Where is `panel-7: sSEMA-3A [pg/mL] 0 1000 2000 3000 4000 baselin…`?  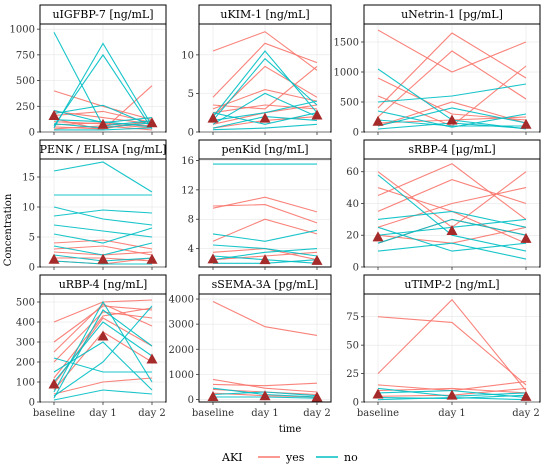
panel-7: sSEMA-3A [pg/mL] 0 1000 2000 3000 4000 baselin… is located at coordinates (250, 346).